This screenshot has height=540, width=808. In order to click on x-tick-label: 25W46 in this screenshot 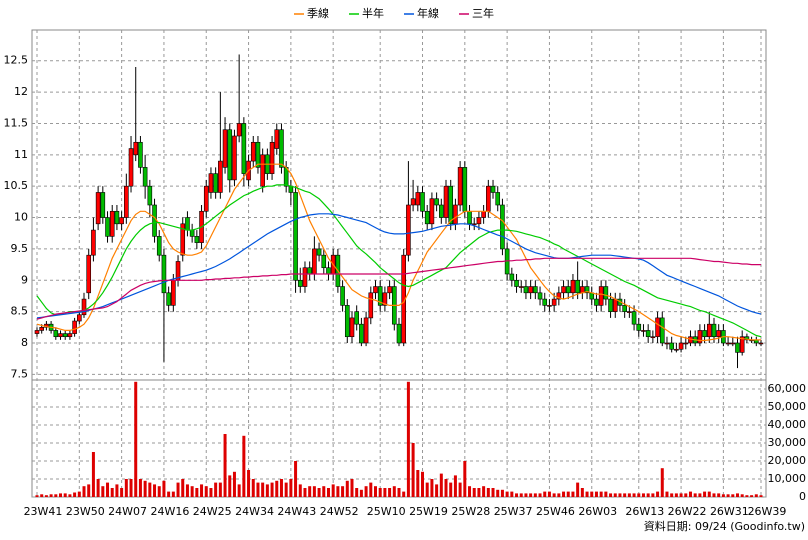, I will do `click(555, 511)`.